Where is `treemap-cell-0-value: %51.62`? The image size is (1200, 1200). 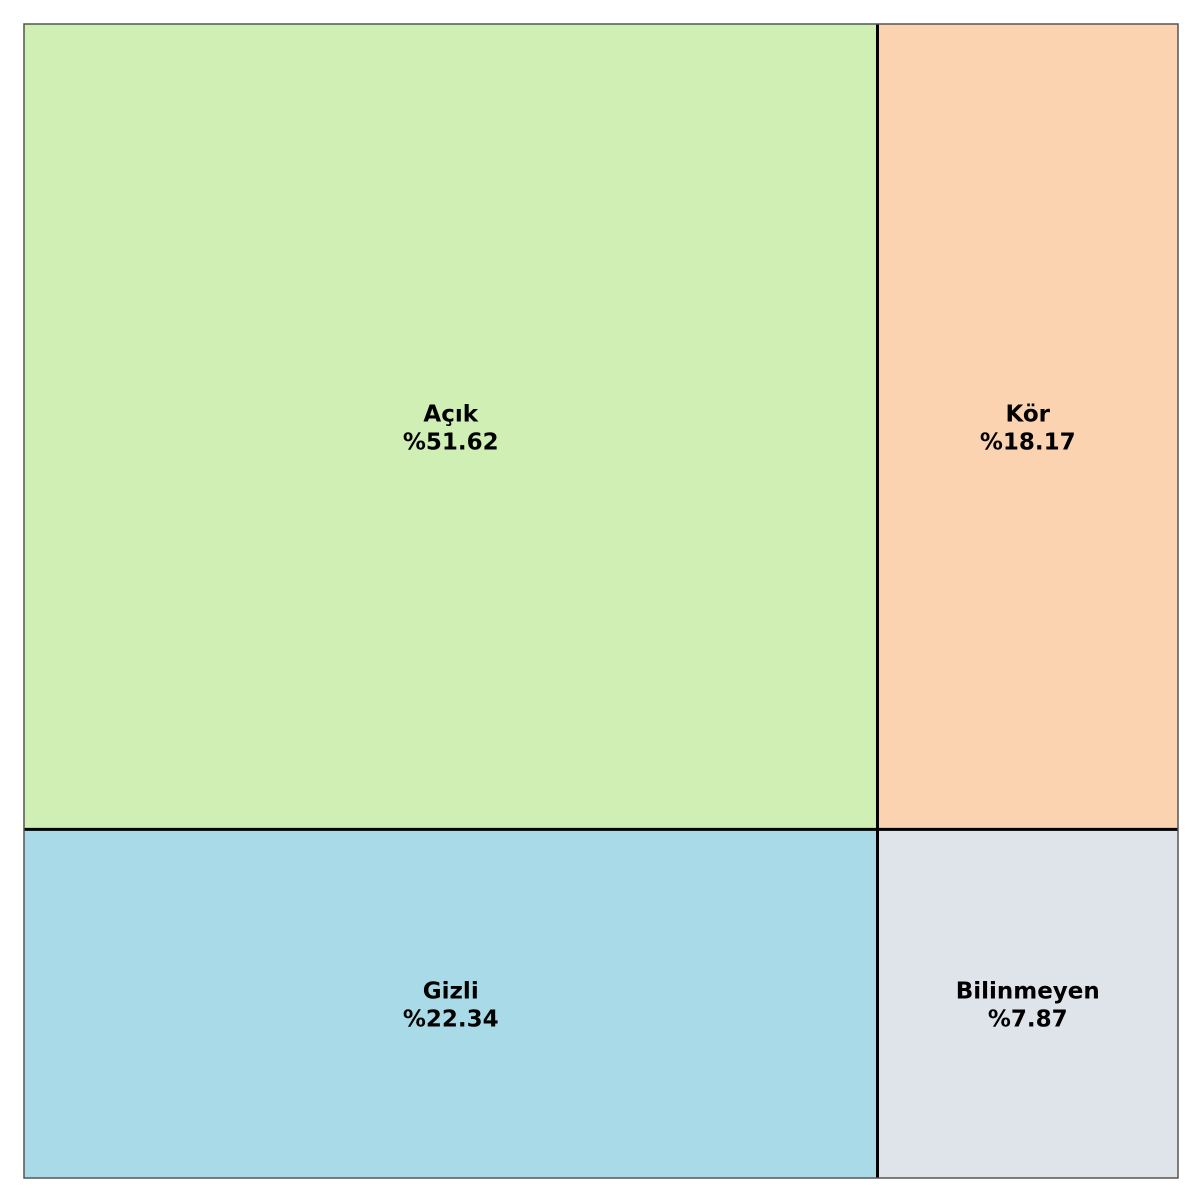 treemap-cell-0-value: %51.62 is located at coordinates (451, 443).